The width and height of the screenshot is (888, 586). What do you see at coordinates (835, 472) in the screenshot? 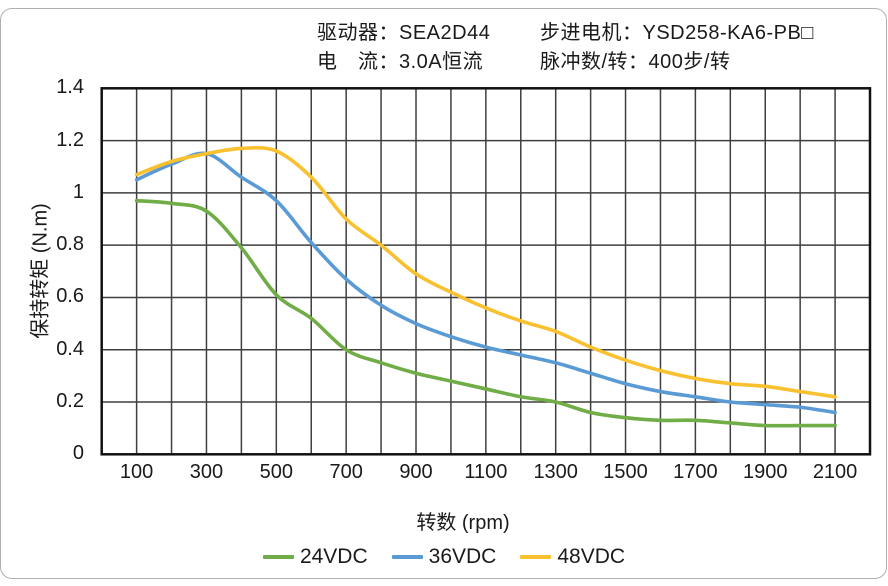
I see `x-tick-label: 2100` at bounding box center [835, 472].